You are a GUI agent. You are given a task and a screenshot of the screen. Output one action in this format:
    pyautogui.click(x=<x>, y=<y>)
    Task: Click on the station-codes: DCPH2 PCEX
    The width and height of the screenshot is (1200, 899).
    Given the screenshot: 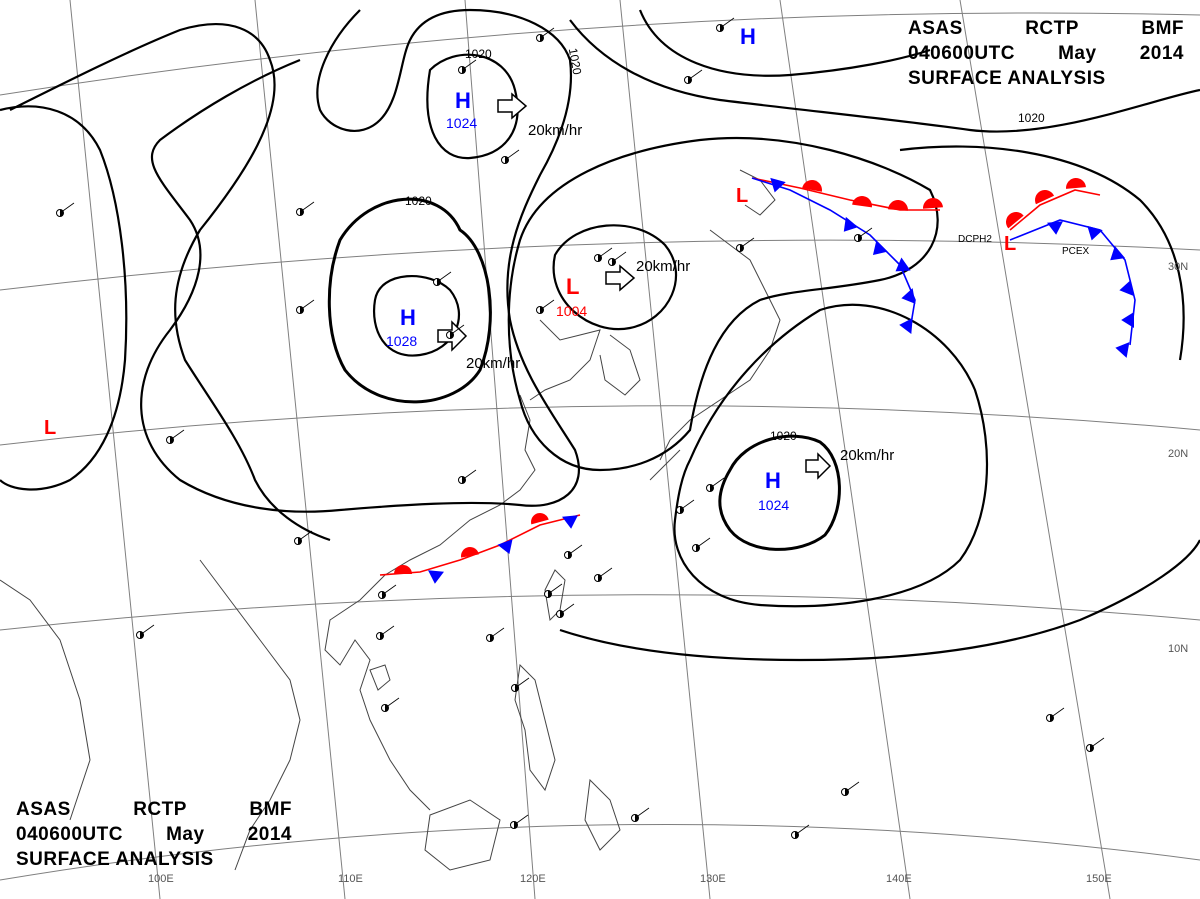 What is the action you would take?
    pyautogui.click(x=1024, y=245)
    